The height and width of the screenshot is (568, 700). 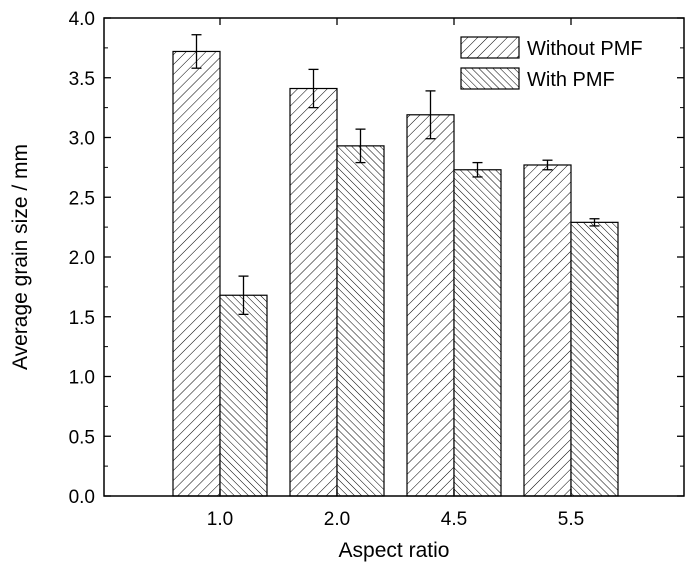 What do you see at coordinates (82, 198) in the screenshot?
I see `y-tick-label: 2.5` at bounding box center [82, 198].